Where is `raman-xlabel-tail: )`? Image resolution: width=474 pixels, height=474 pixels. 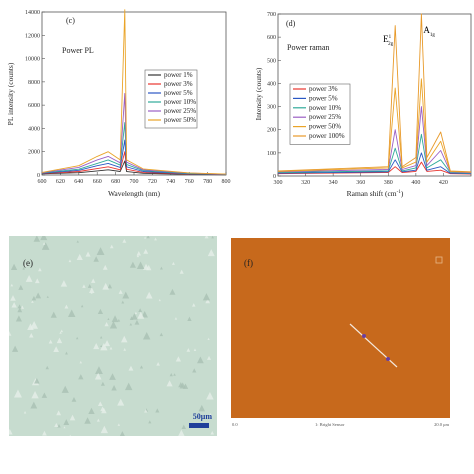
raman-xlabel-tail: ) is located at coordinates (402, 193).